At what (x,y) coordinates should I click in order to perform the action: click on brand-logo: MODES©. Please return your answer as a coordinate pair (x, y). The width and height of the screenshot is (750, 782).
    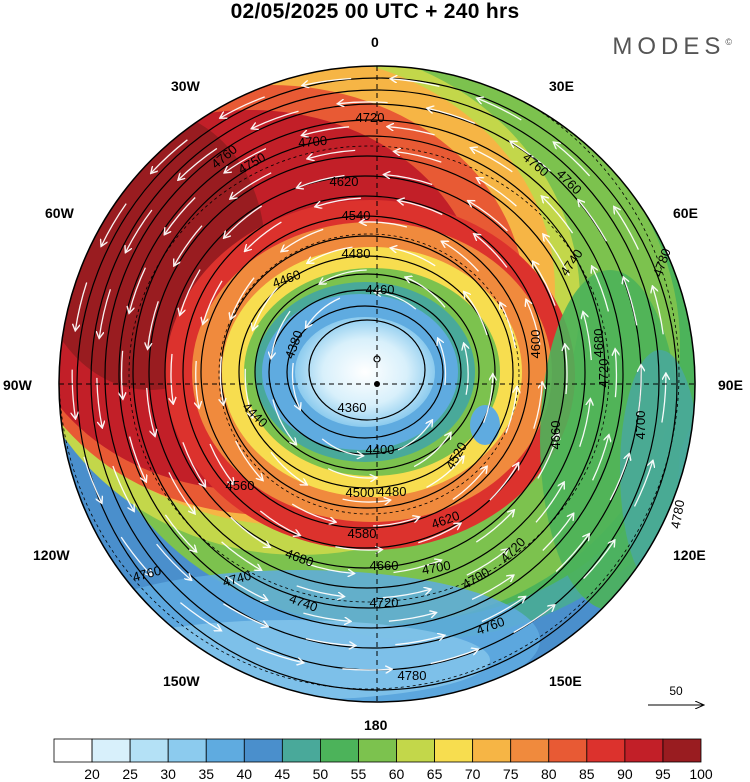
    Looking at the image, I should click on (672, 46).